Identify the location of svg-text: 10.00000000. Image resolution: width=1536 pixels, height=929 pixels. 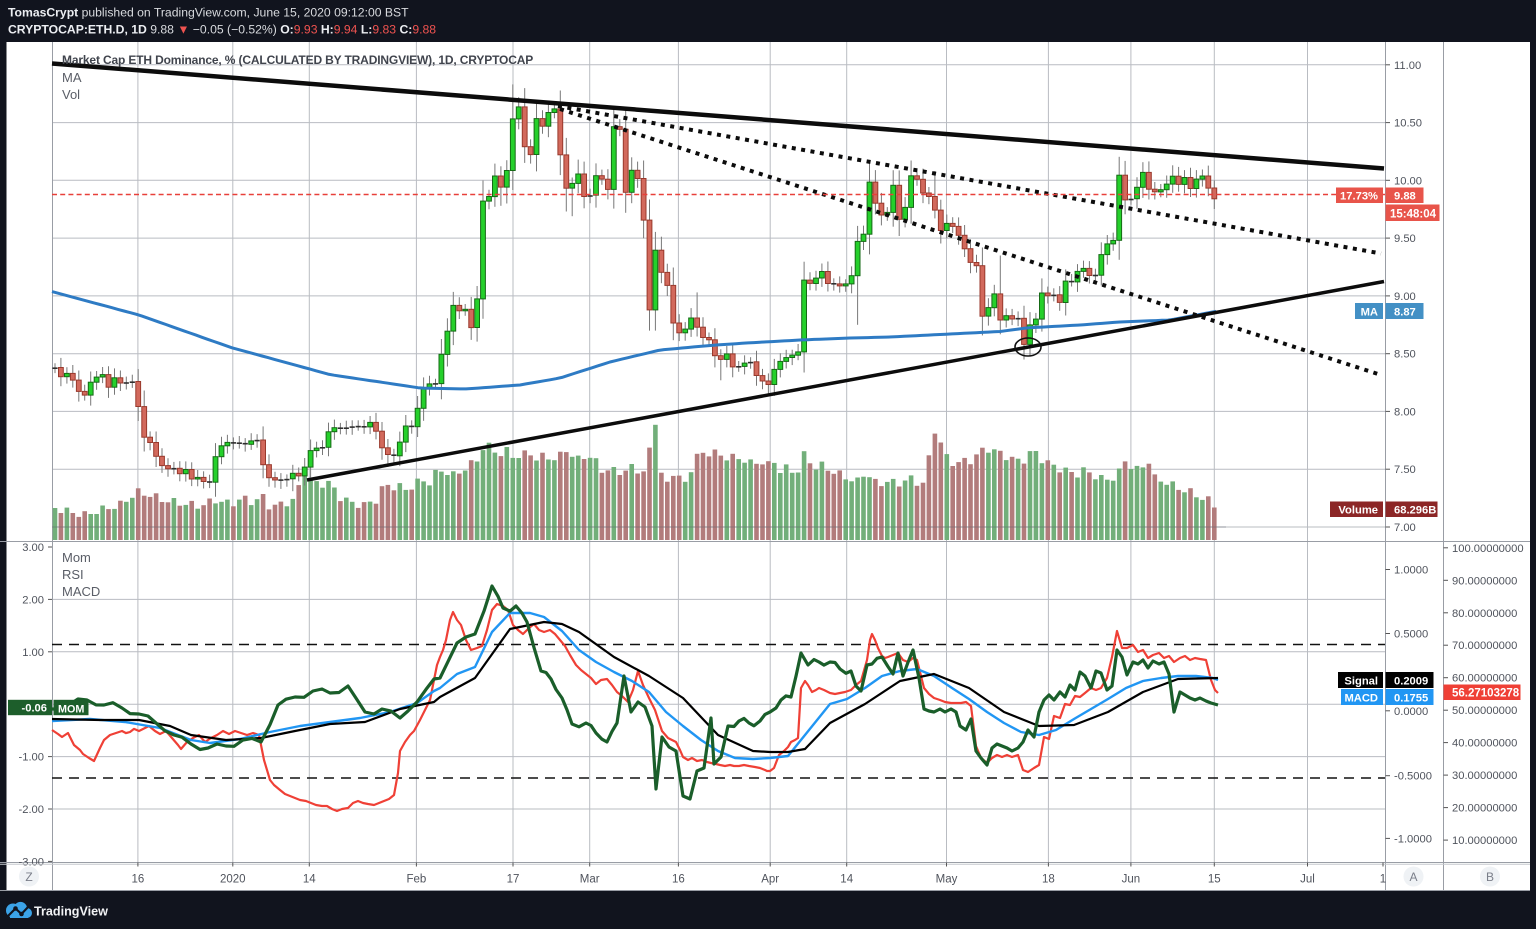
(1484, 841).